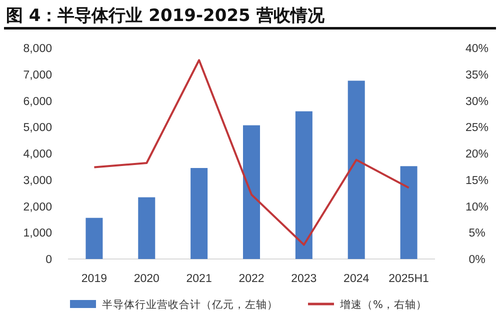  What do you see at coordinates (477, 234) in the screenshot?
I see `y2-tick-label: 5%` at bounding box center [477, 234].